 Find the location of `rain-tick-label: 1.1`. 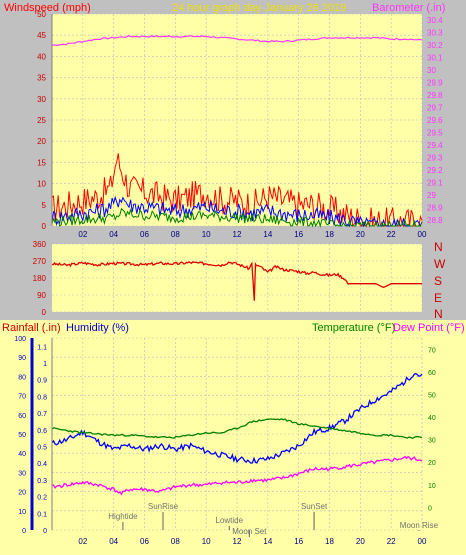

rain-tick-label: 1.1 is located at coordinates (42, 347).